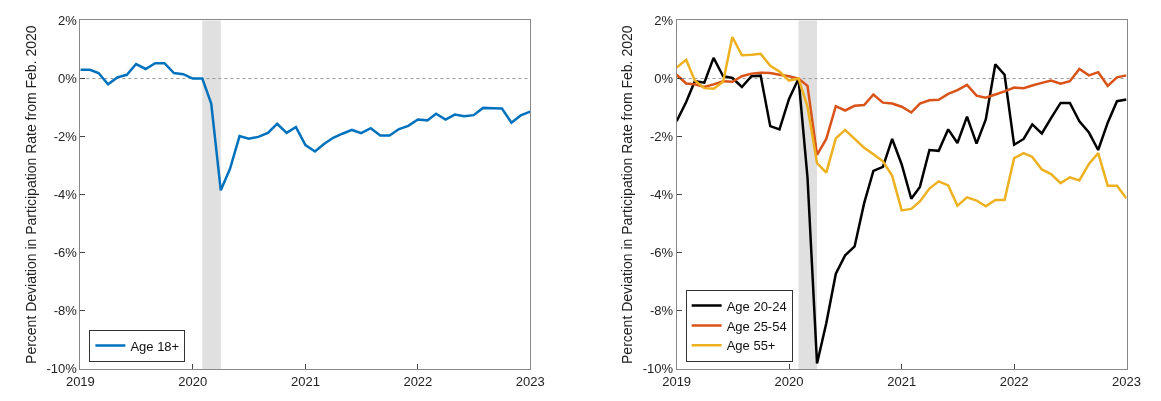  Describe the element at coordinates (155, 346) in the screenshot. I see `legend-label: Age 18+` at that location.